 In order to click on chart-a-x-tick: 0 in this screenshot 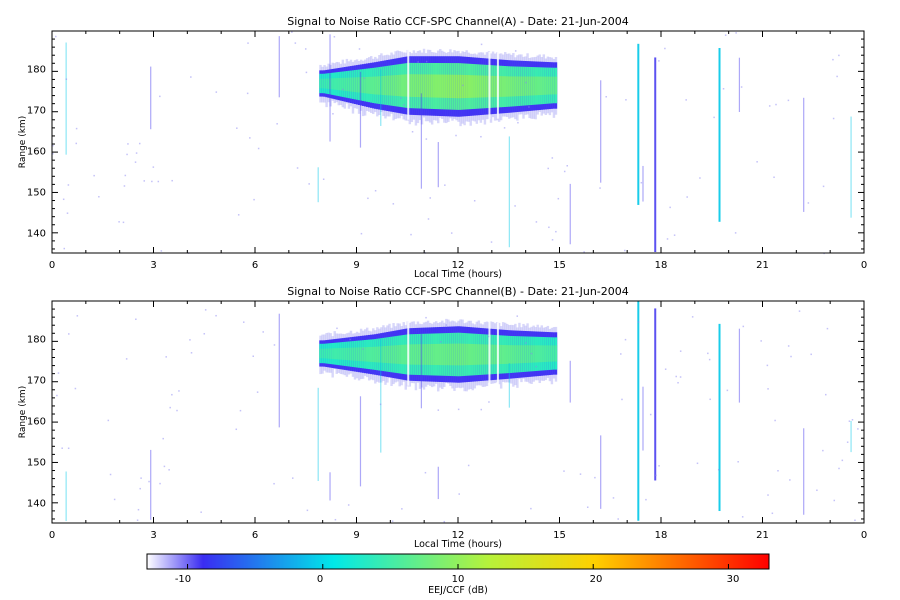, I will do `click(52, 265)`.